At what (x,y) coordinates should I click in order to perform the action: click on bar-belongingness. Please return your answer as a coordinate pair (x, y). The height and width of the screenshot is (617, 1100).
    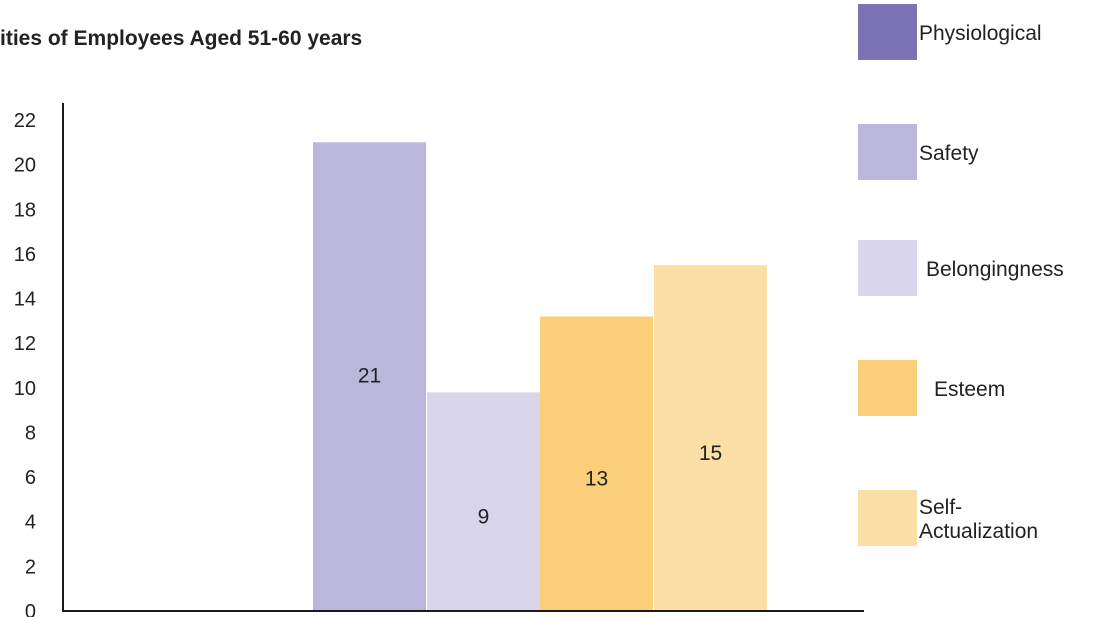
    Looking at the image, I should click on (483, 501).